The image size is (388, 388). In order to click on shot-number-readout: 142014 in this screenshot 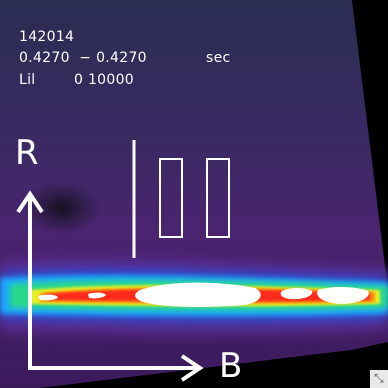, I will do `click(47, 37)`.